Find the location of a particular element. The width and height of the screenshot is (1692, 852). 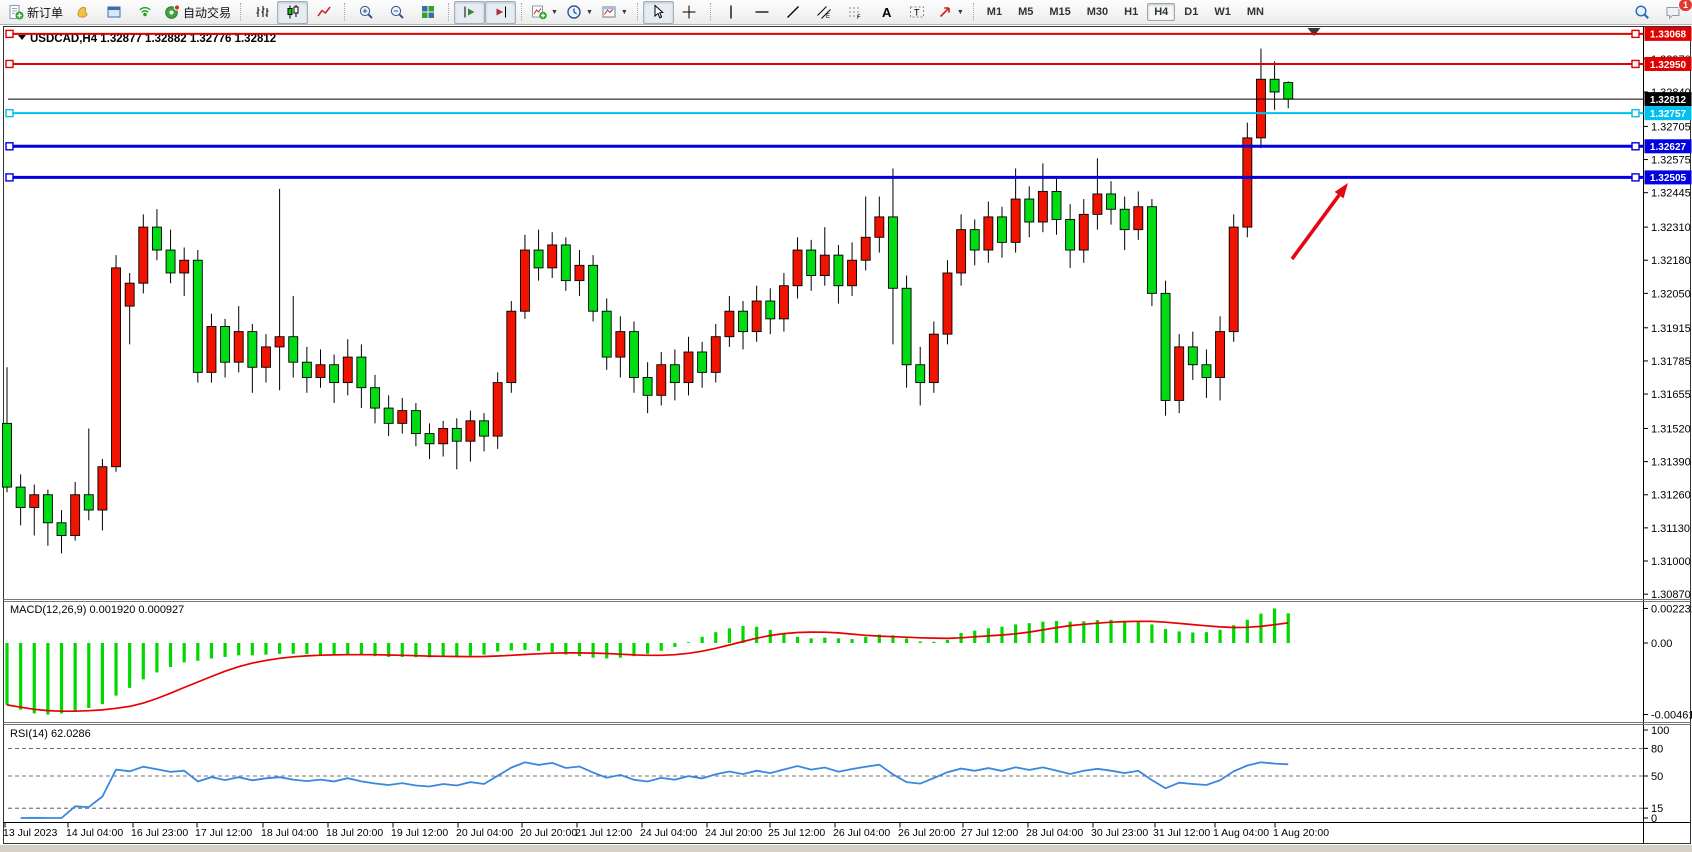

tiles-icon is located at coordinates (427, 12).